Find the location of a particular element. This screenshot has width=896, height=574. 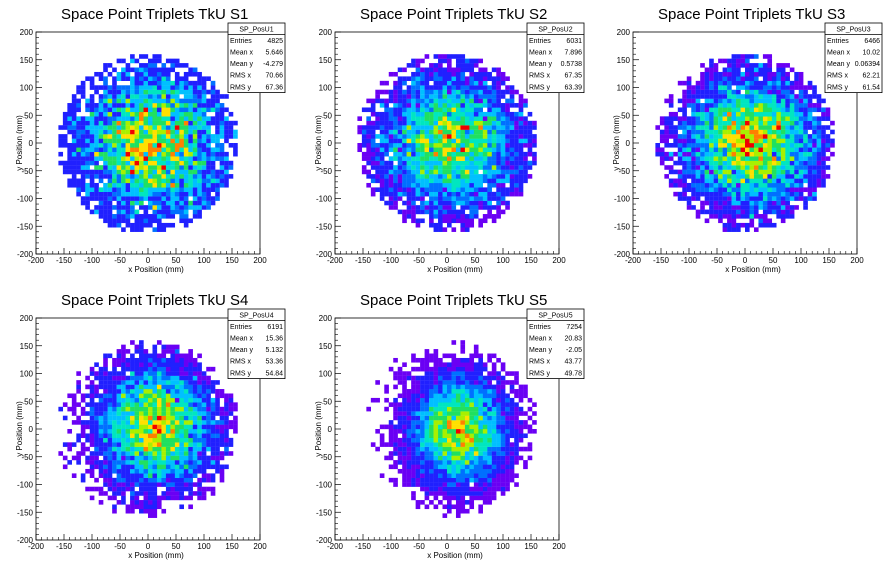

y-tick-label: 50 is located at coordinates (327, 115).